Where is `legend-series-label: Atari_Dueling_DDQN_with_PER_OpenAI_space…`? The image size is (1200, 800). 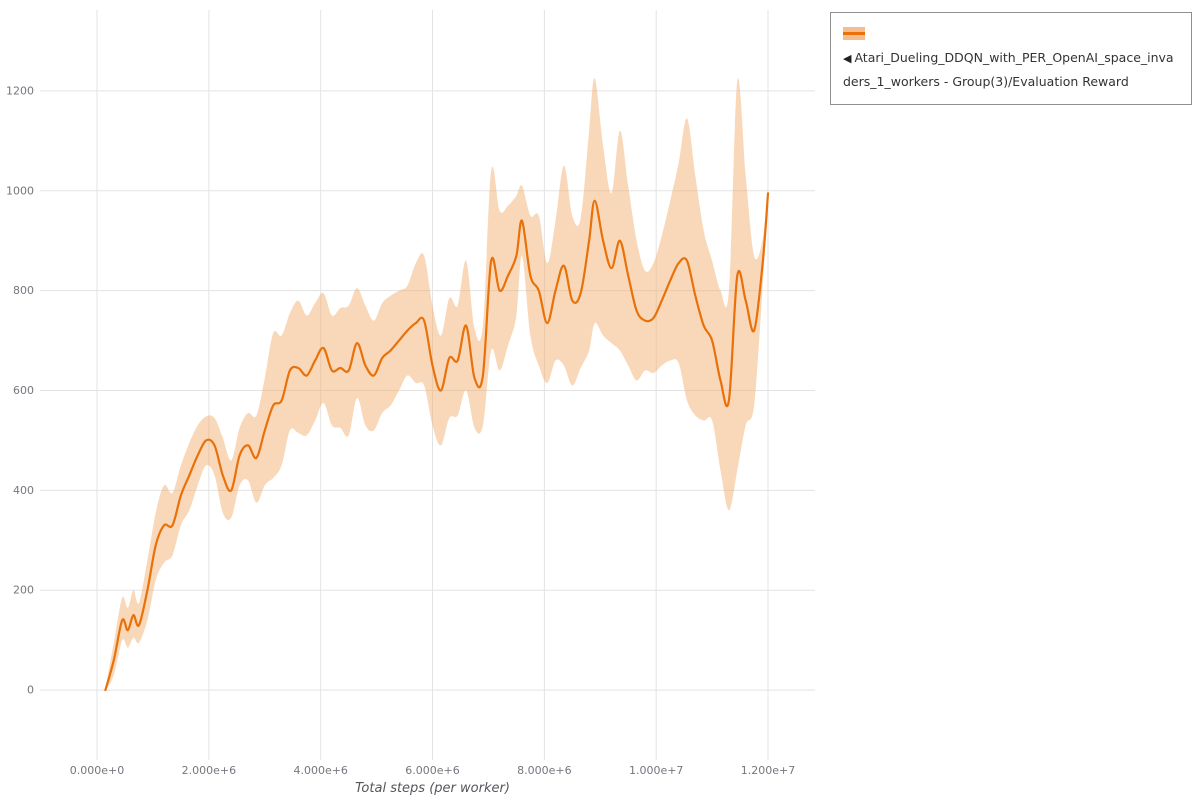 legend-series-label: Atari_Dueling_DDQN_with_PER_OpenAI_space… is located at coordinates (1008, 69).